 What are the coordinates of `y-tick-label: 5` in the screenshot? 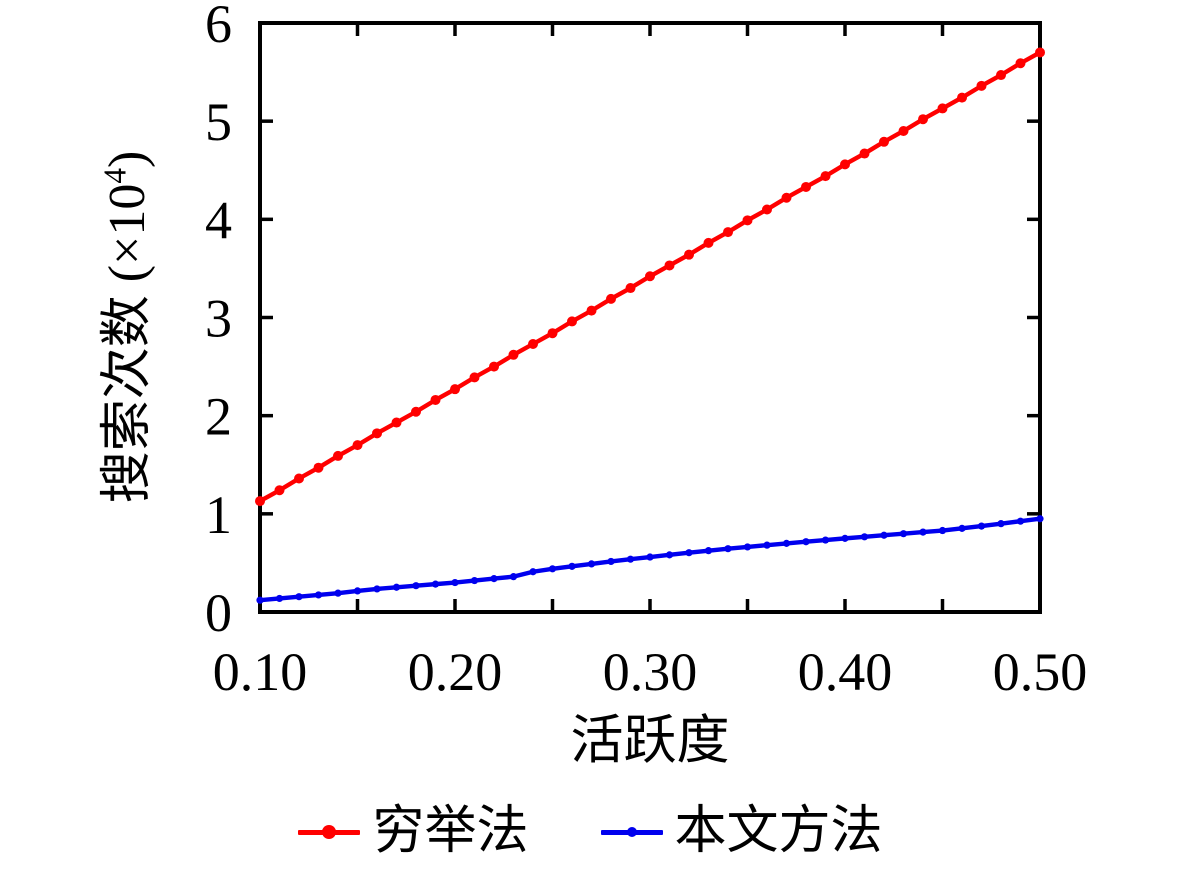 It's located at (218, 122).